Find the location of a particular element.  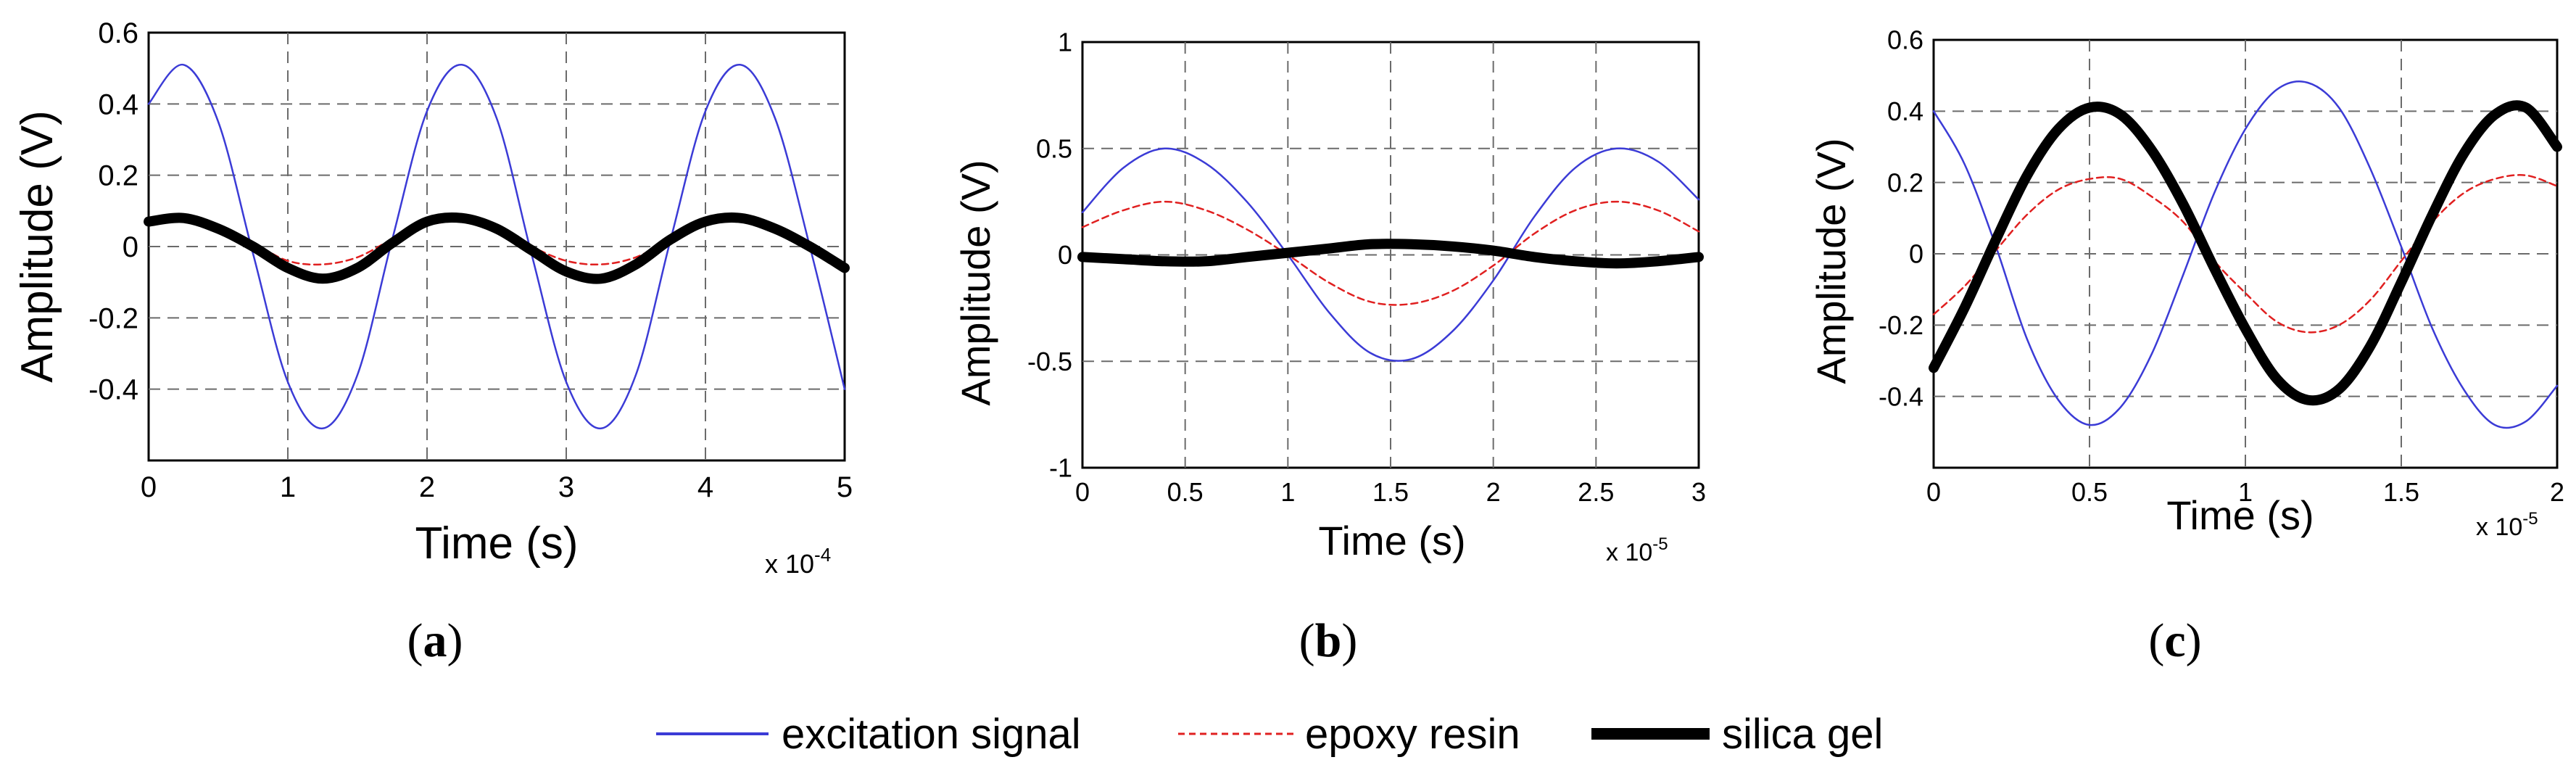

x-tick-label-a-1: 1 is located at coordinates (288, 487).